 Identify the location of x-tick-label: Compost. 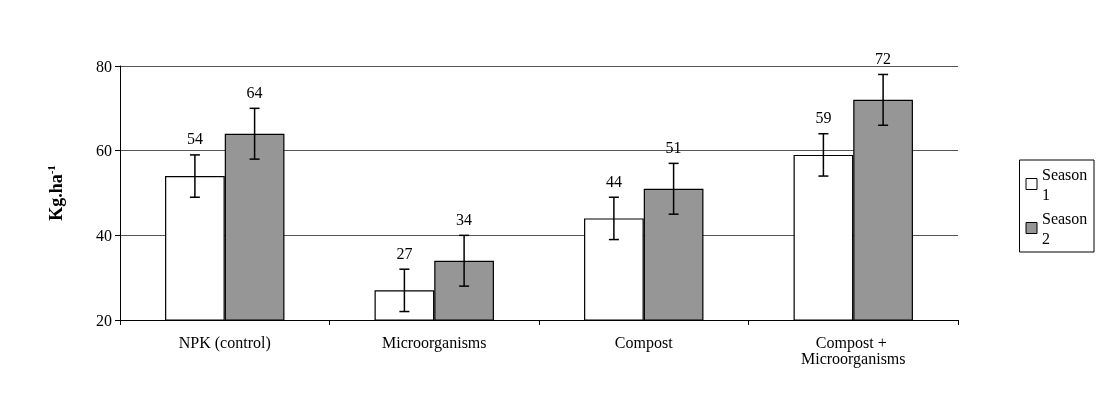
(644, 342).